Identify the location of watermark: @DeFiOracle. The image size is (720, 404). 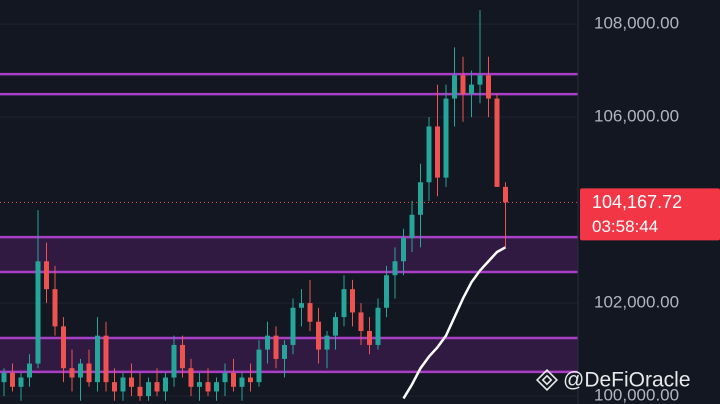
(613, 380).